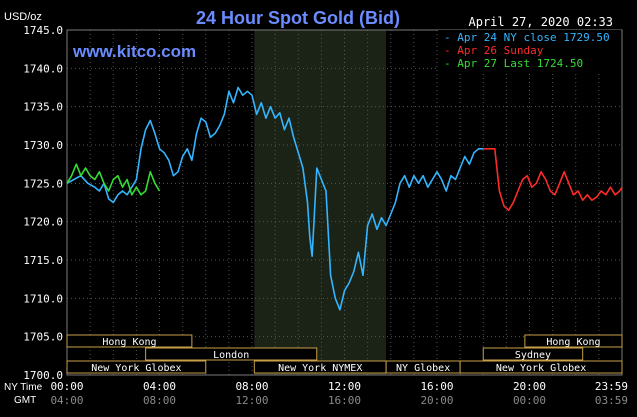 The width and height of the screenshot is (637, 417). Describe the element at coordinates (43, 298) in the screenshot. I see `y-tick-label: 1710.0` at that location.